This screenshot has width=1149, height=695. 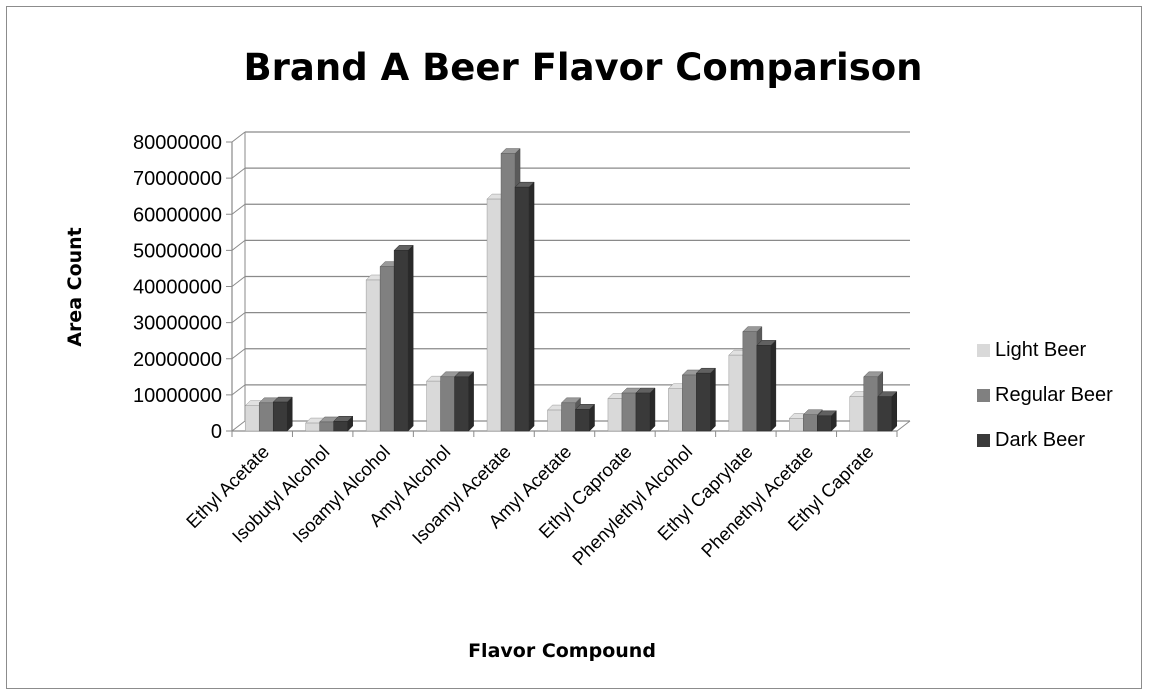 What do you see at coordinates (177, 396) in the screenshot?
I see `y-tick-label: 10000000` at bounding box center [177, 396].